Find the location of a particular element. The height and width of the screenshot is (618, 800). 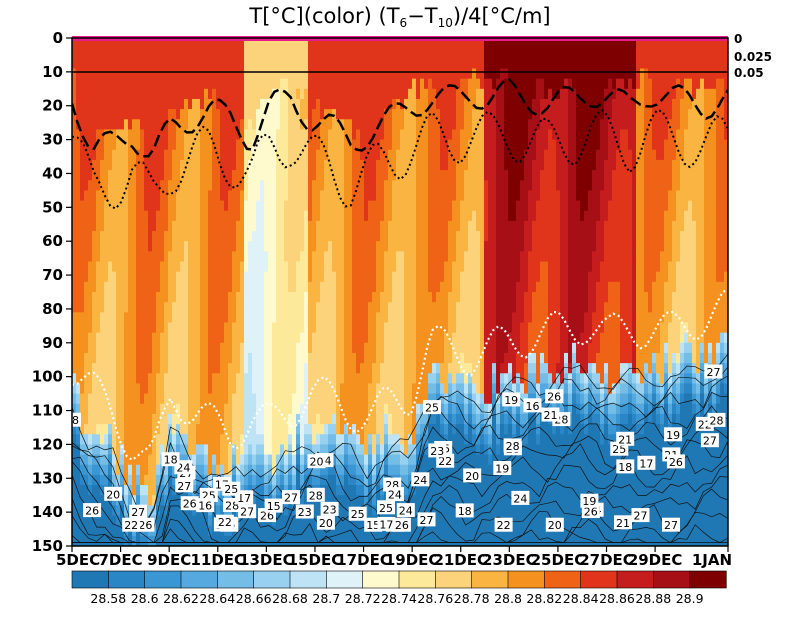

y-tick-label: 150 is located at coordinates (47, 546).